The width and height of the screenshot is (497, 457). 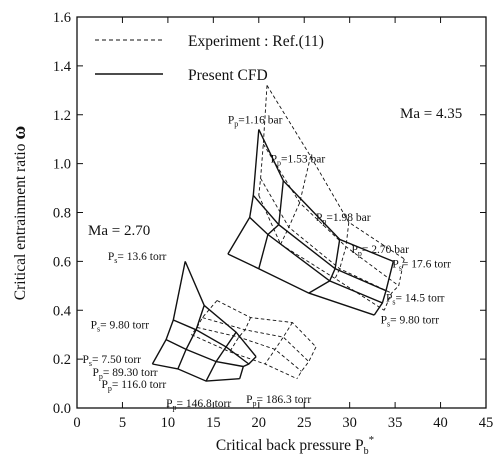 I want to click on pressure-annotation-7: Ps= 13.6 torr, so click(x=137, y=258).